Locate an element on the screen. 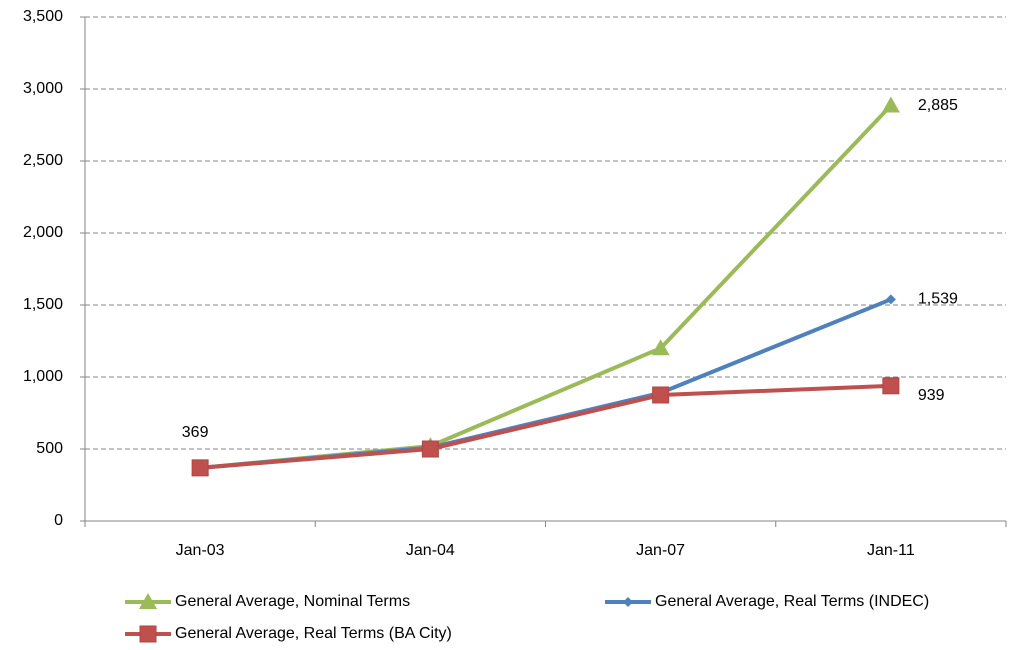 The height and width of the screenshot is (650, 1020). data-label: 2,885 is located at coordinates (938, 105).